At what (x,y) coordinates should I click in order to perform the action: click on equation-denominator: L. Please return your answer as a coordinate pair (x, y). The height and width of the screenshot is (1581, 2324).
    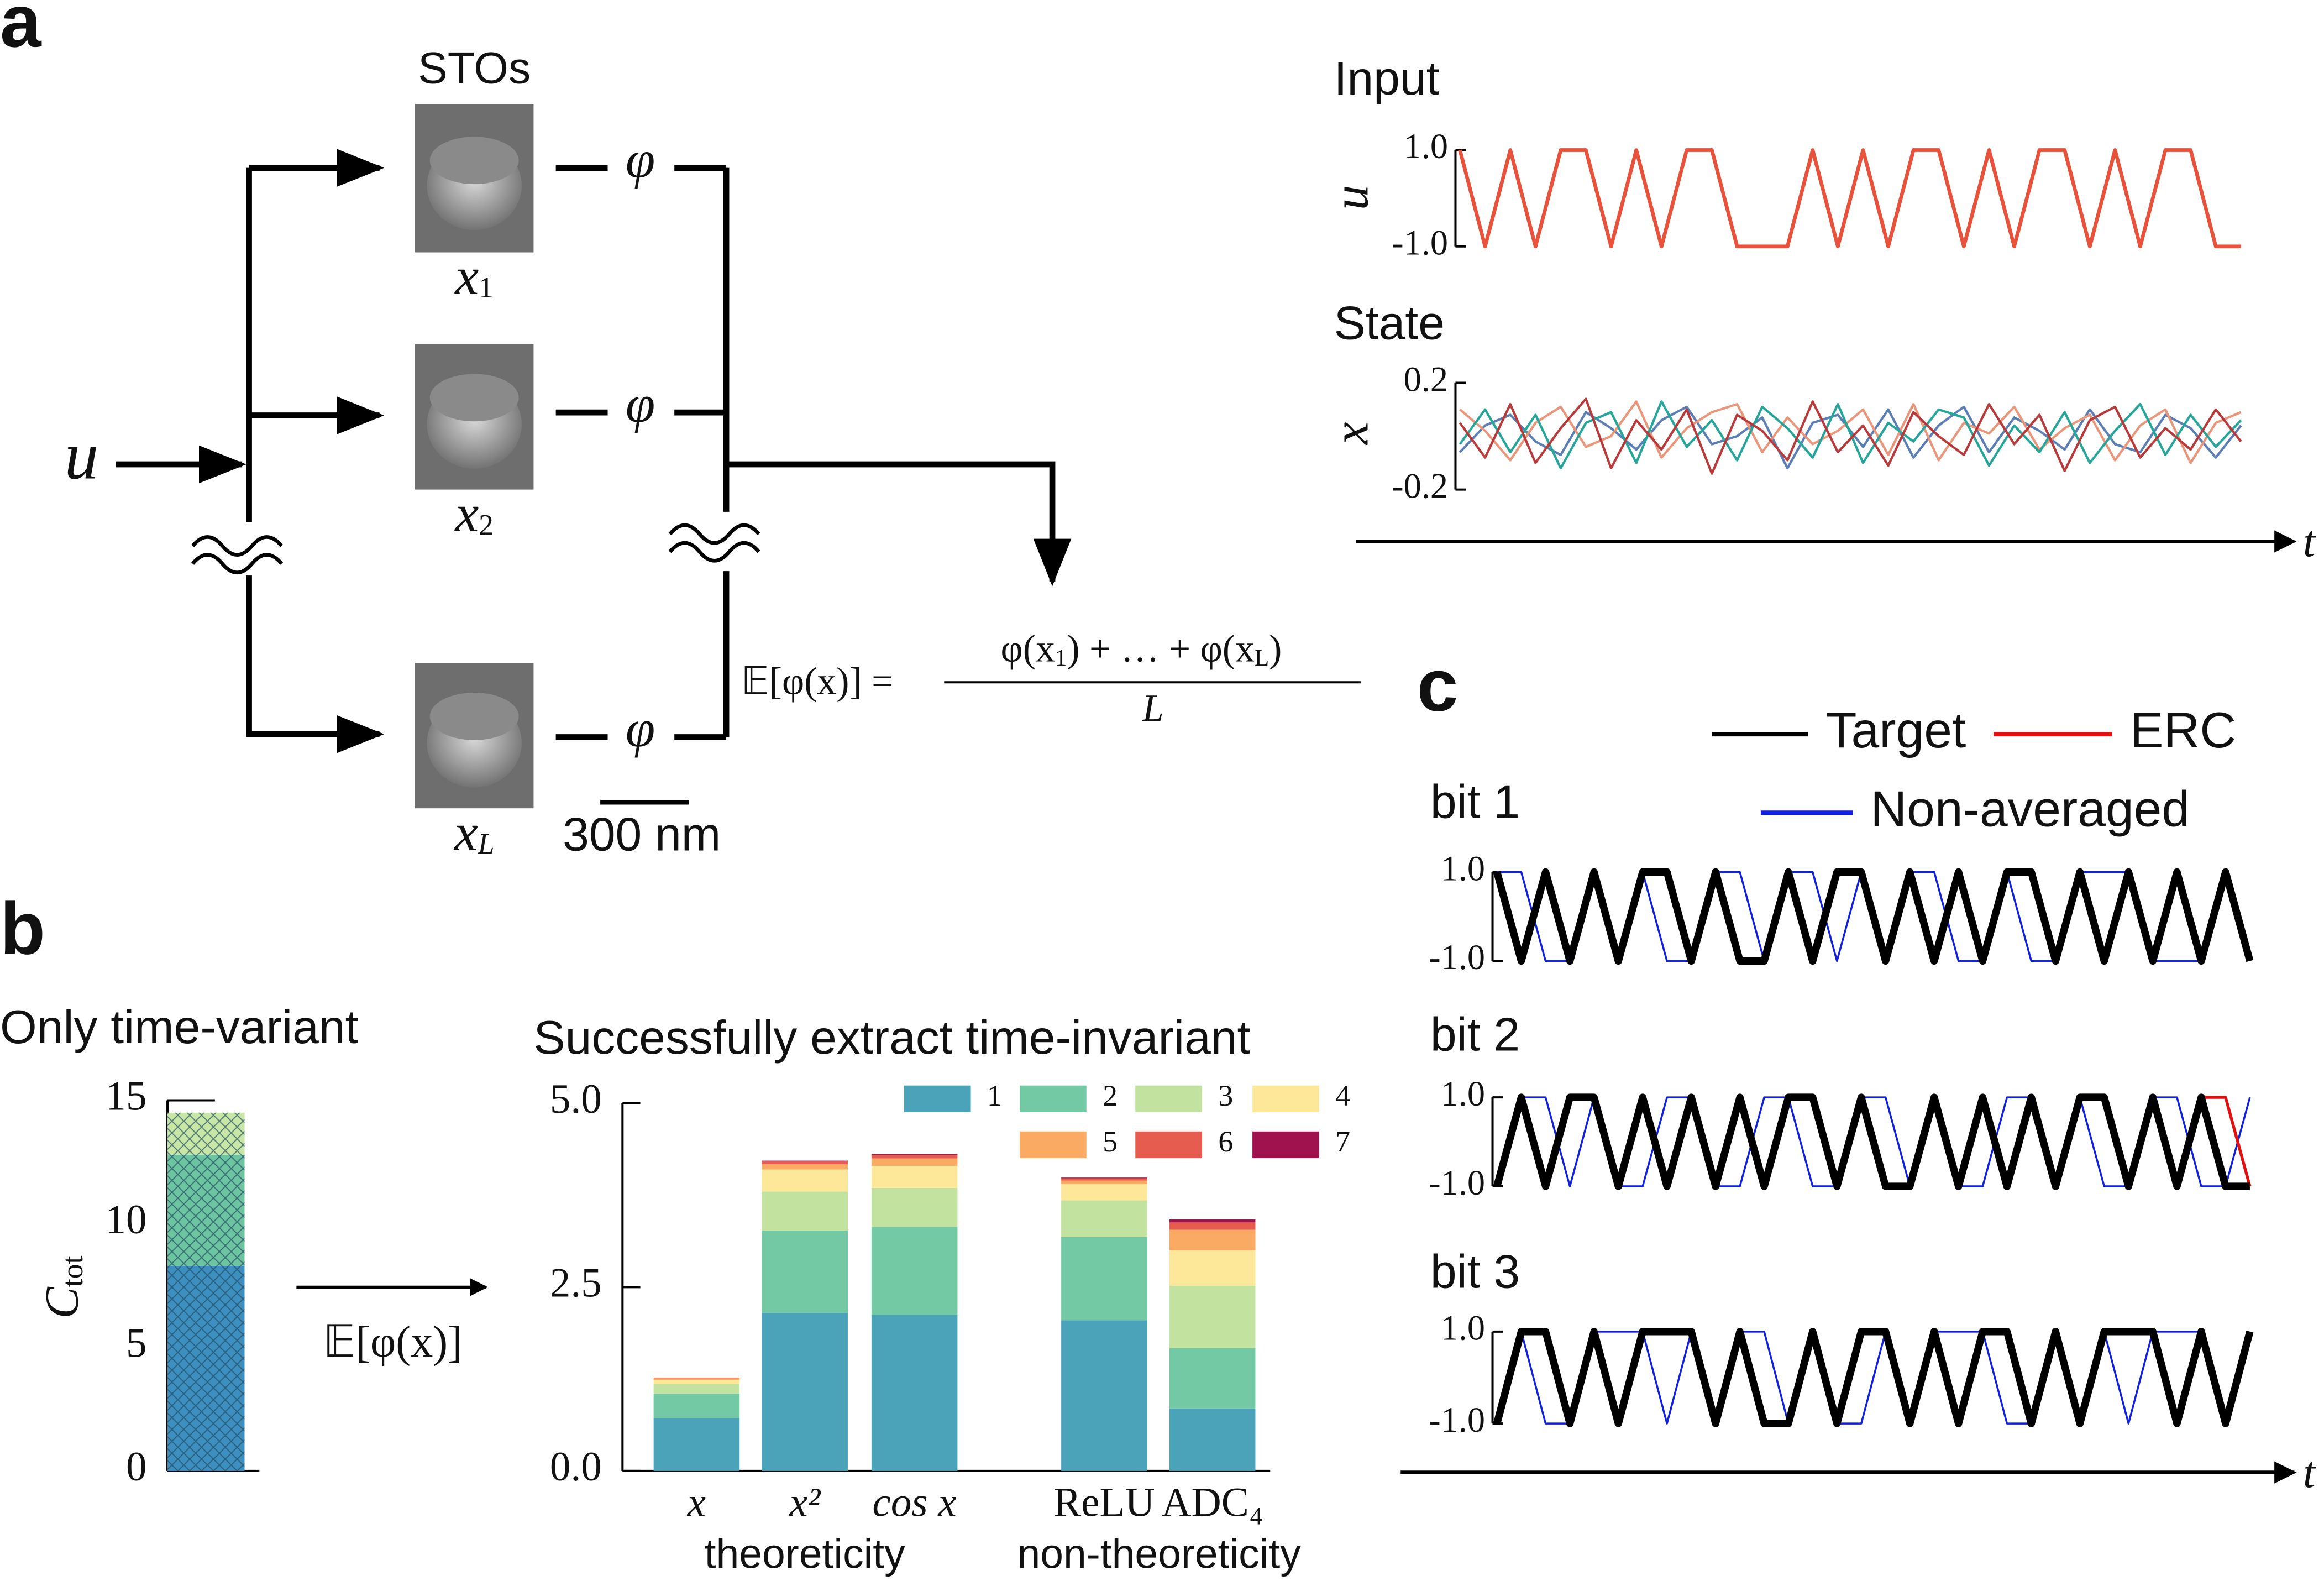
    Looking at the image, I should click on (1153, 708).